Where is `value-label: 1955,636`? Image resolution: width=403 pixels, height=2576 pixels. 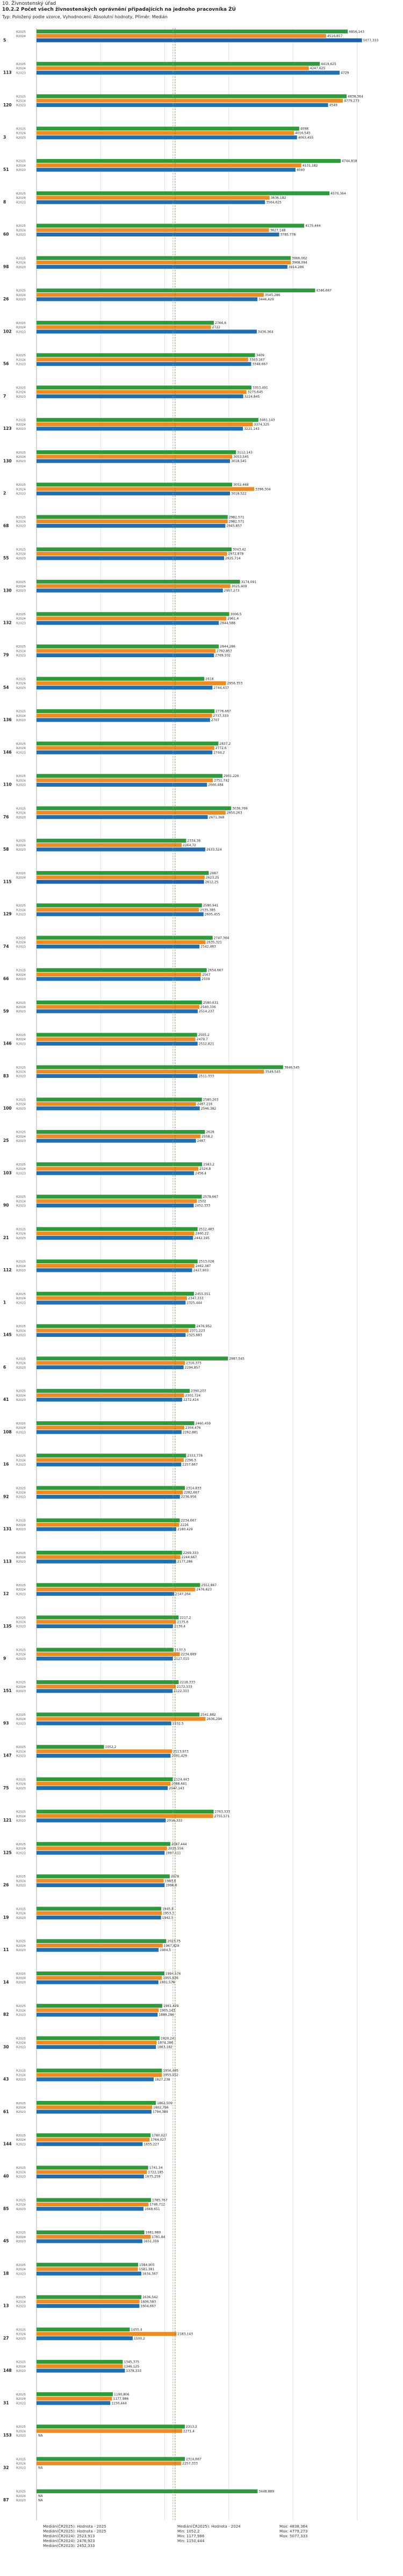 value-label: 1955,636 is located at coordinates (170, 1978).